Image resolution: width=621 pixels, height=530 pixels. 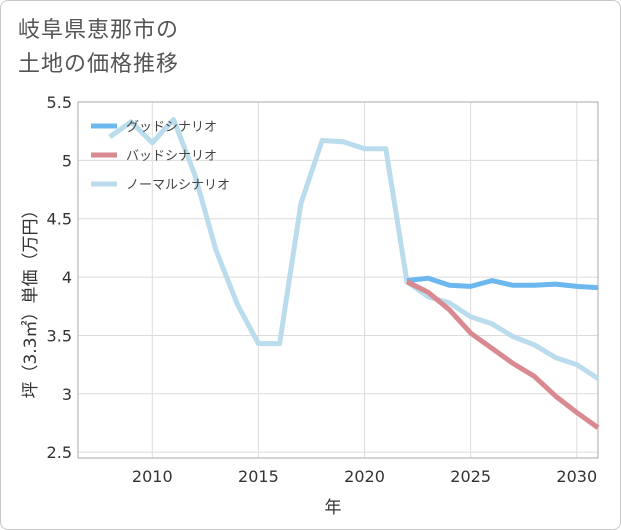 I want to click on x-tick-label: 2010, so click(x=152, y=476).